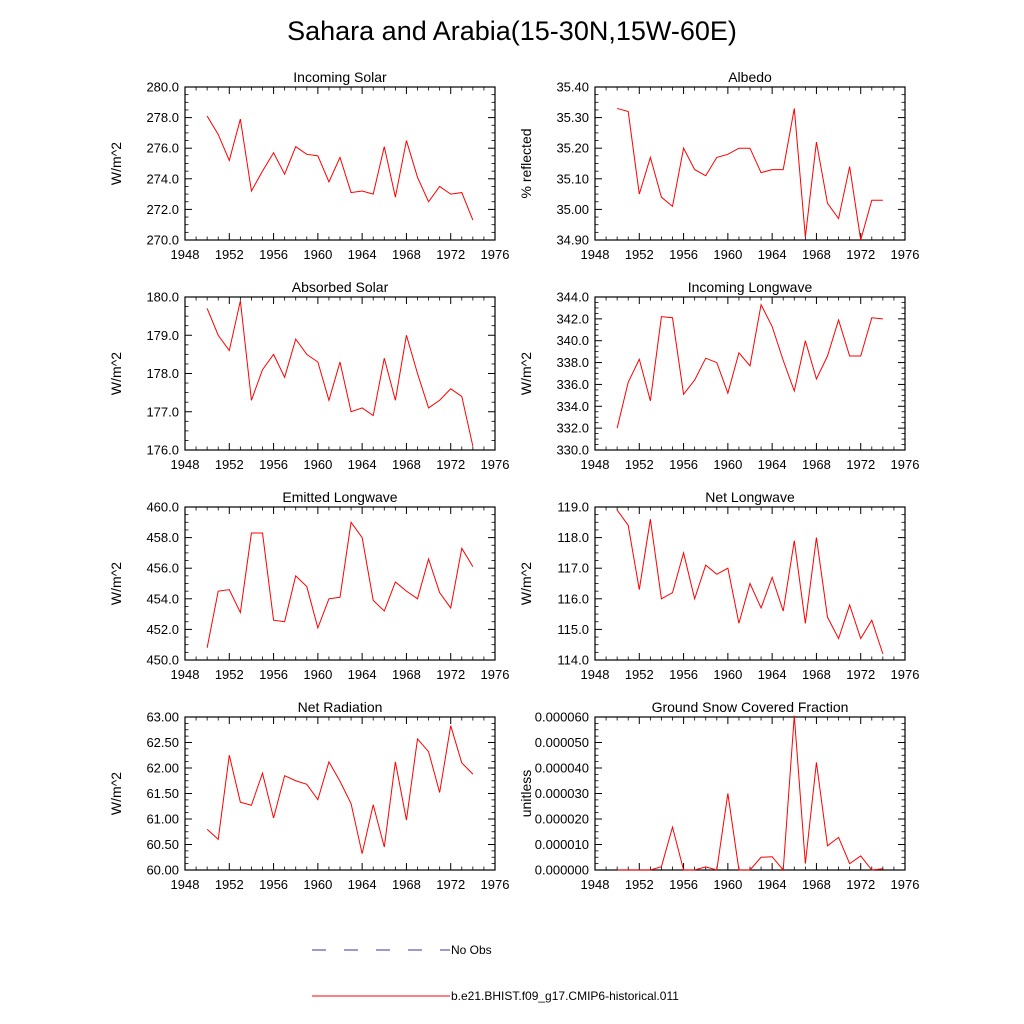 The width and height of the screenshot is (1024, 1024). I want to click on panel-5-frame, so click(340, 583).